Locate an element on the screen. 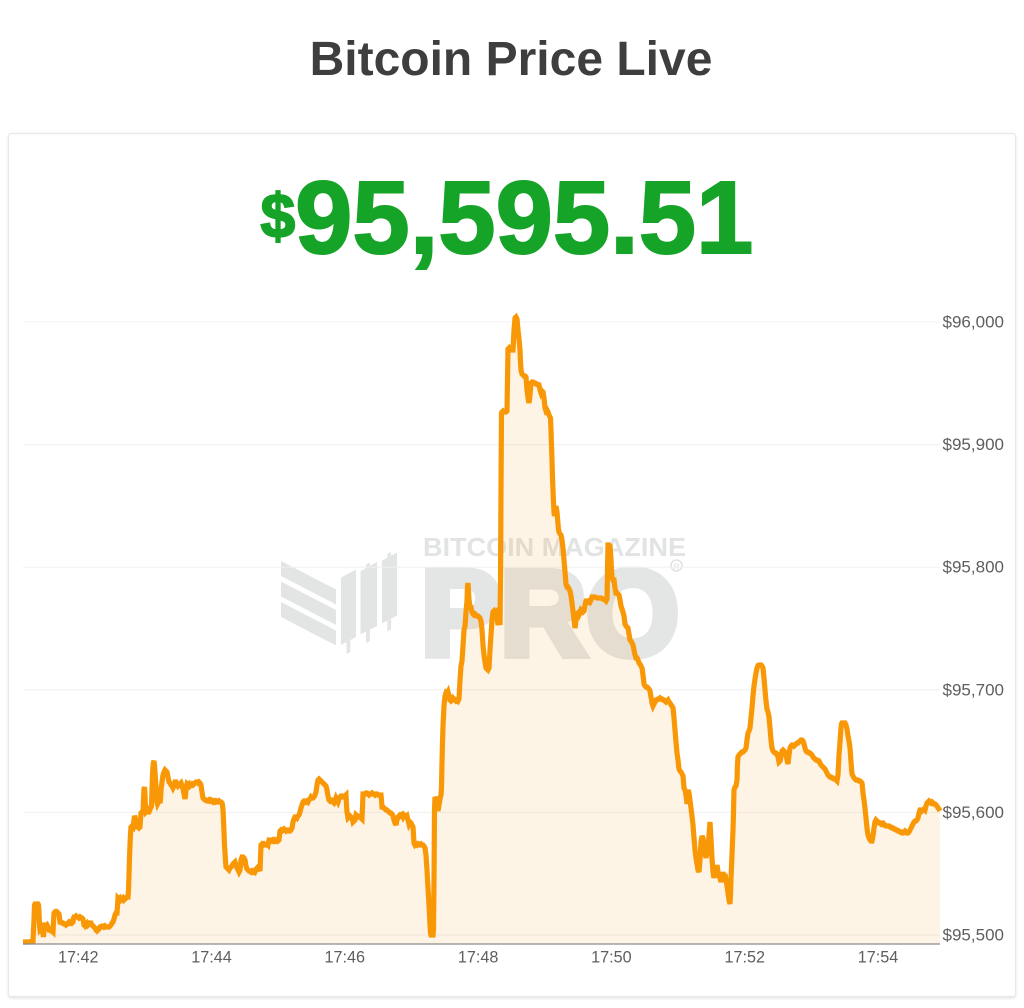  svg-text: 17:44 is located at coordinates (211, 958).